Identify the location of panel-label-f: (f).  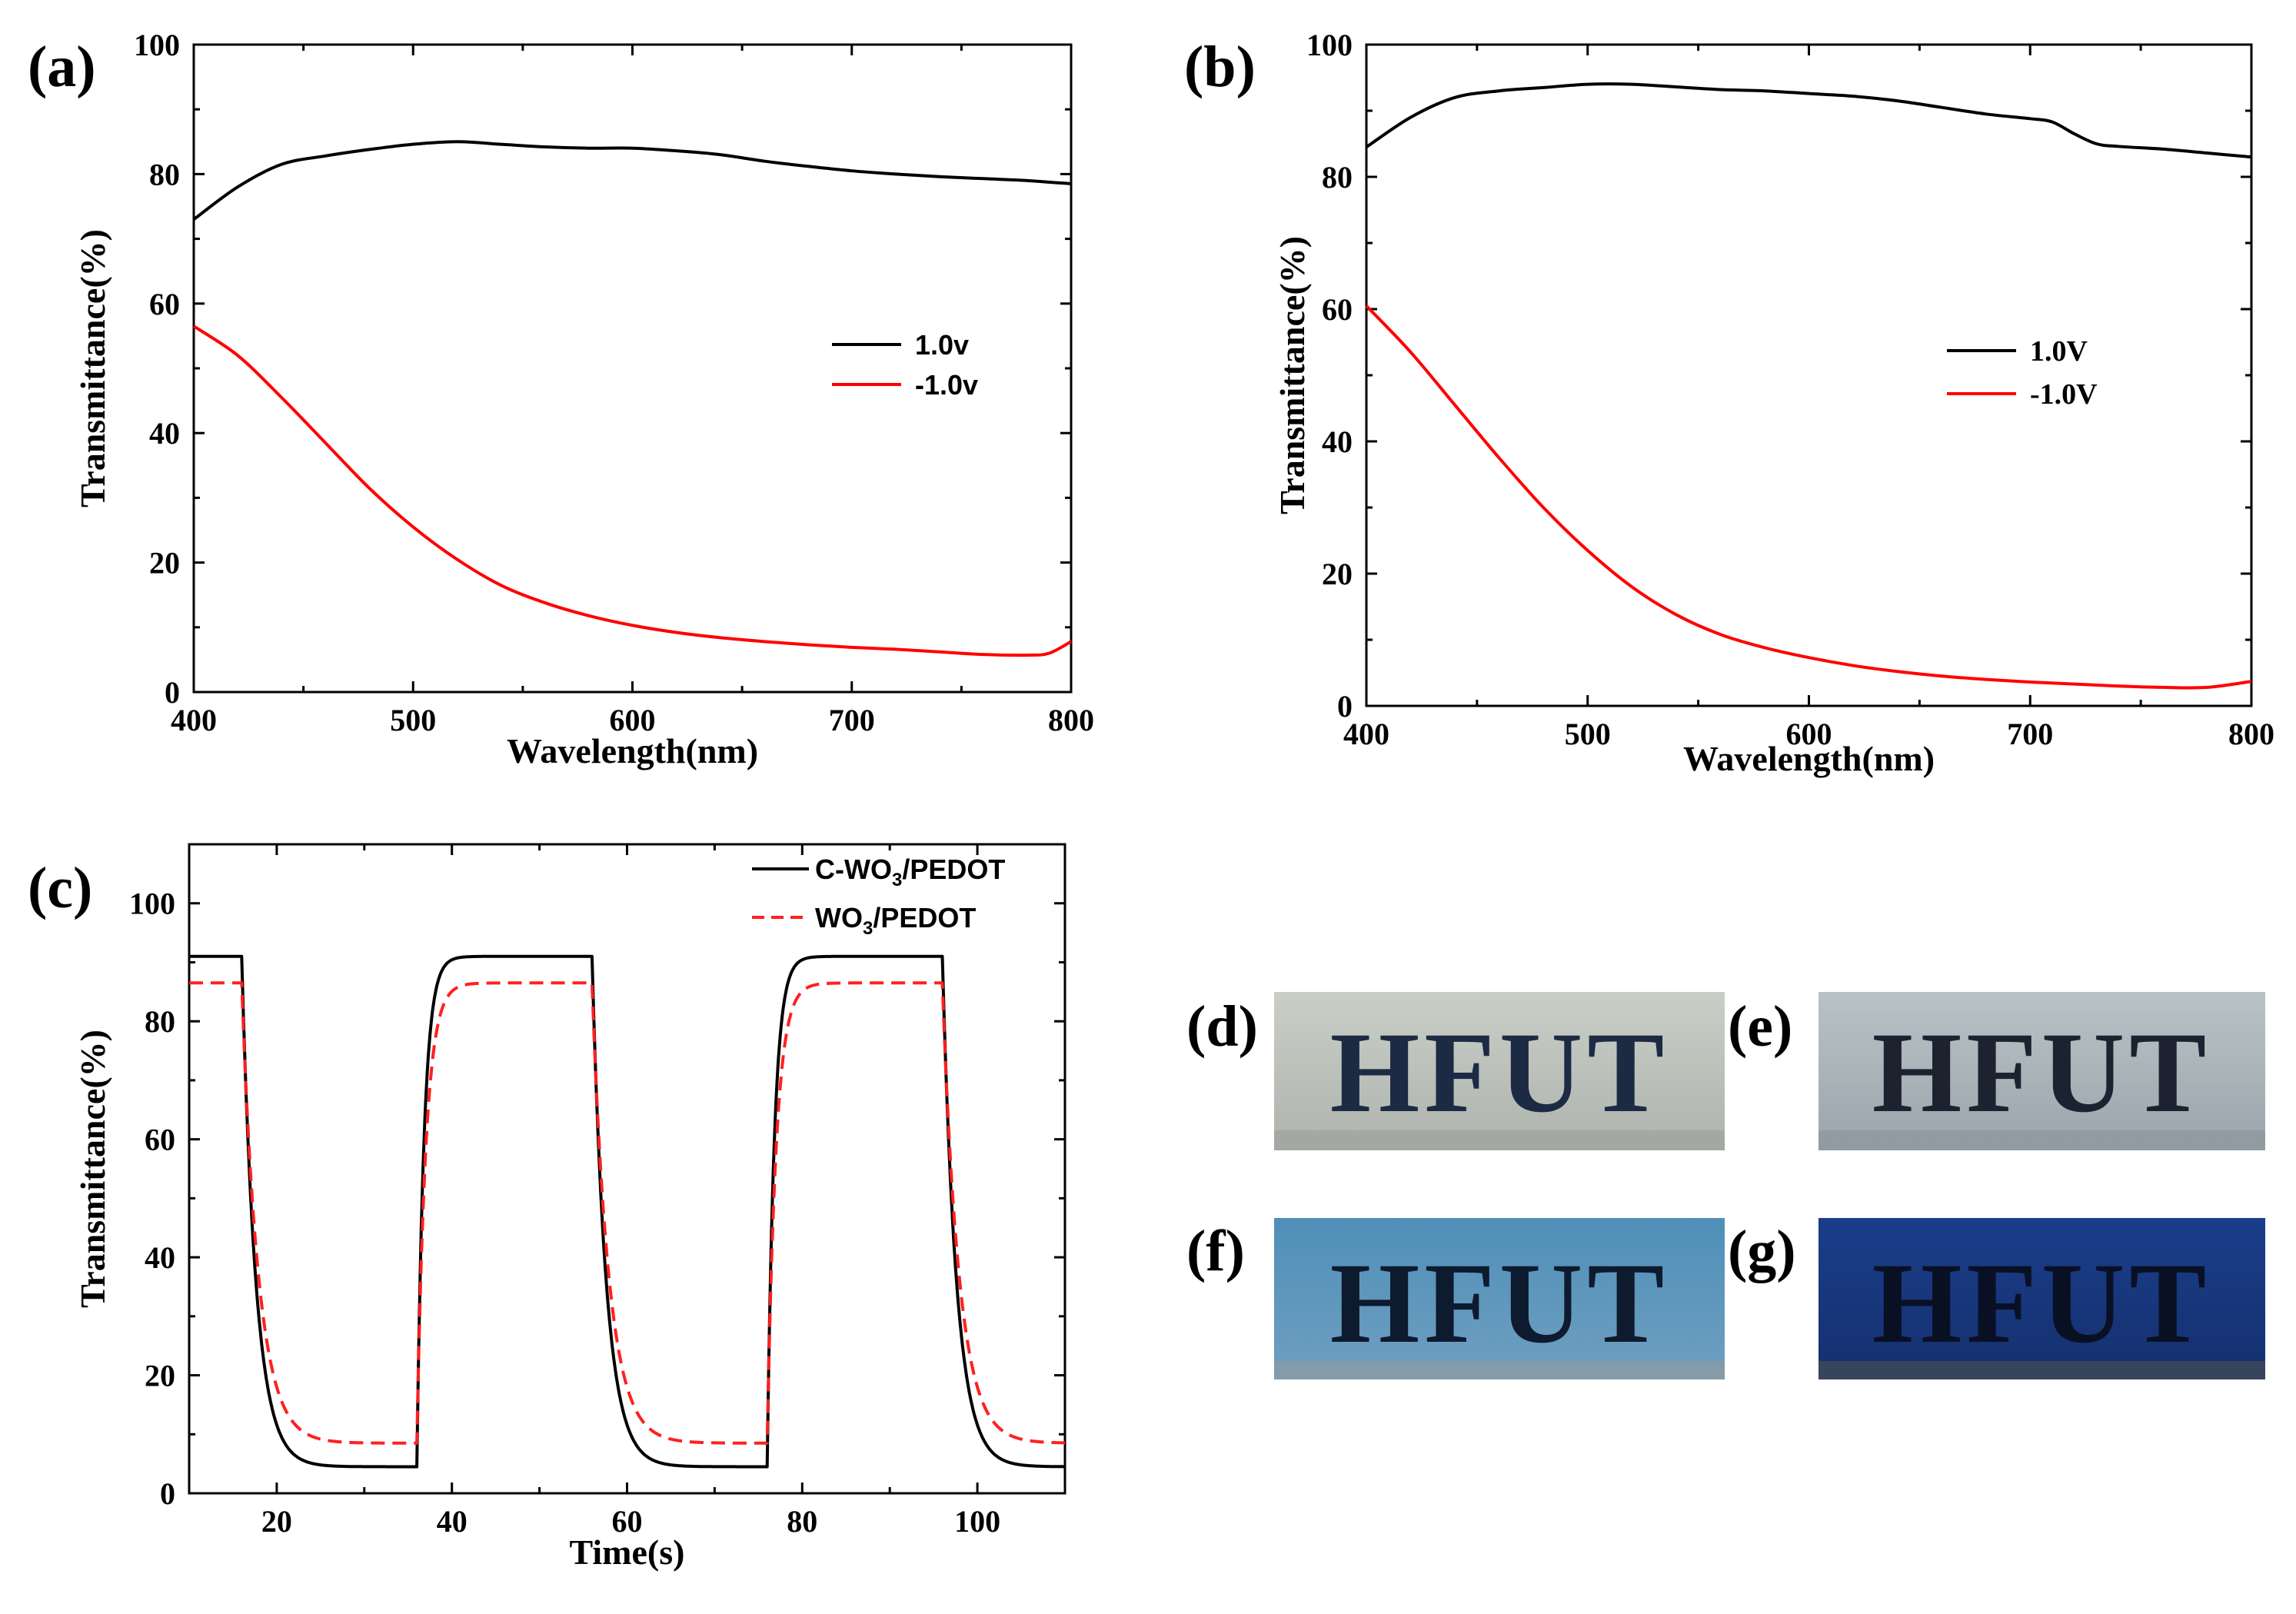
(1215, 1251).